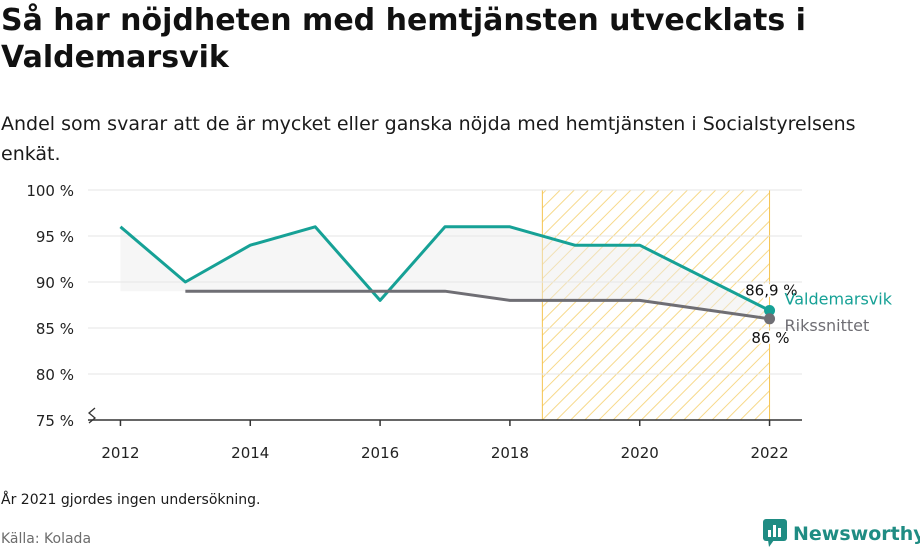 This screenshot has width=920, height=552. I want to click on series-name-label: Rikssnittet, so click(827, 325).